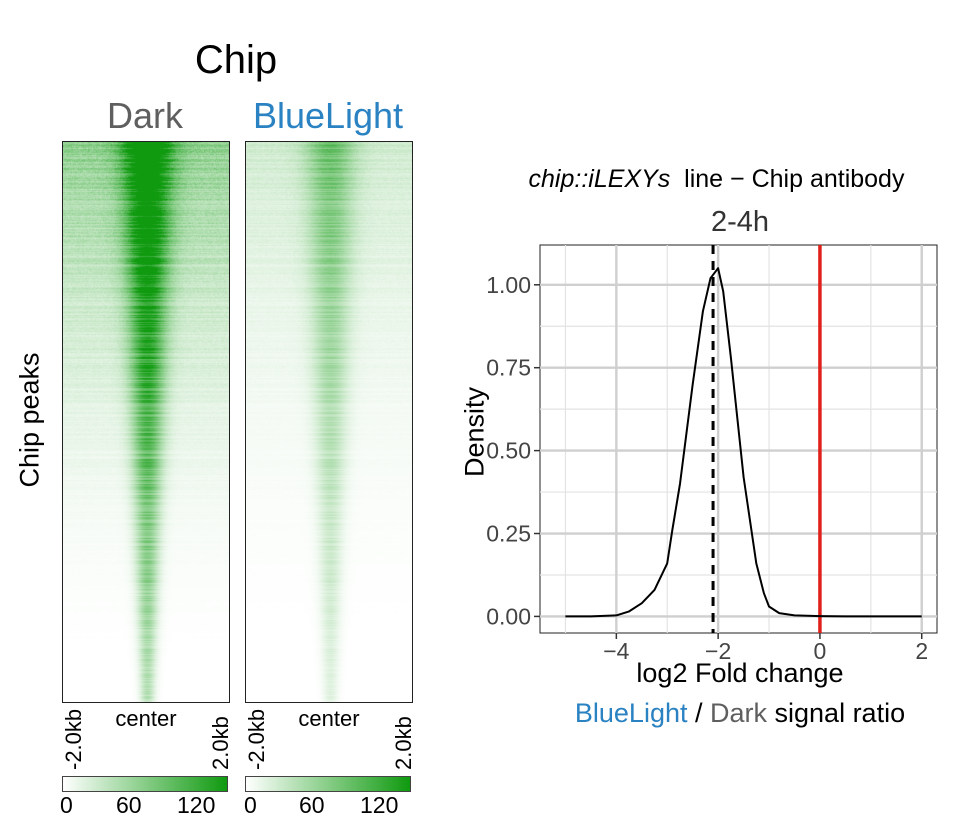 The image size is (978, 819). I want to click on bluelight-colorbar, so click(328, 784).